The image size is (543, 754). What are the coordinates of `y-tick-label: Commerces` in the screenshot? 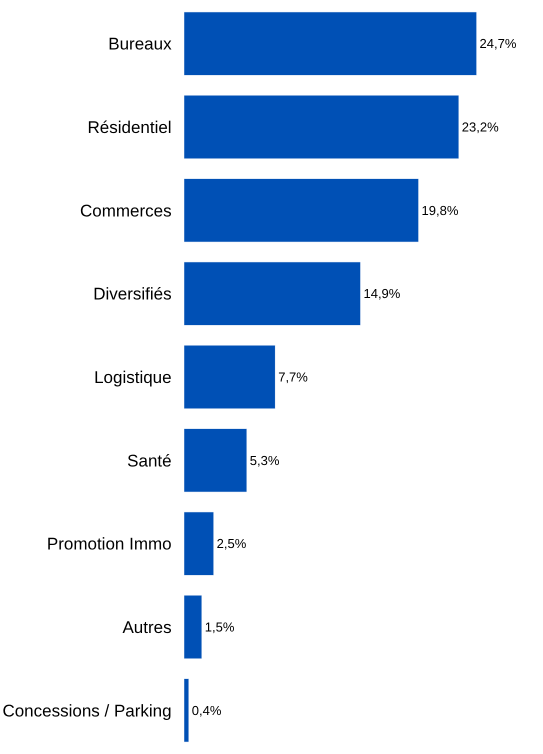 It's located at (126, 210).